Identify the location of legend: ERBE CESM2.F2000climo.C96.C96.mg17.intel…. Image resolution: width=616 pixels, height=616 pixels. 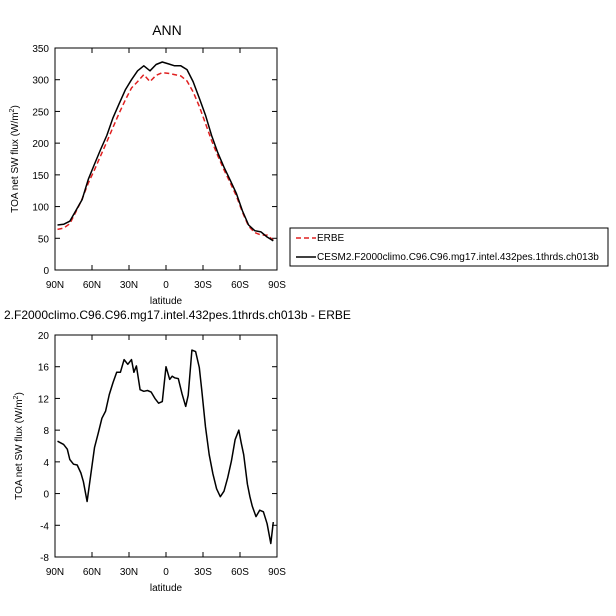
(449, 247).